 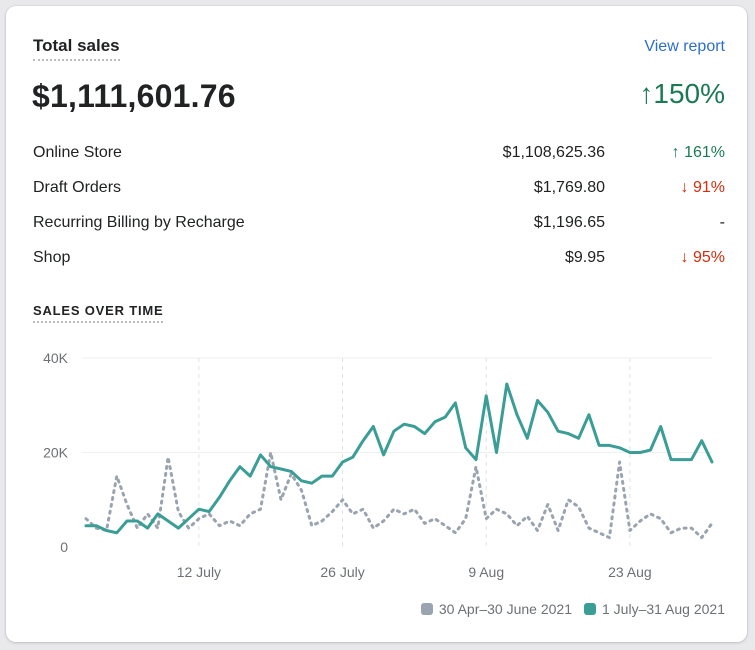 I want to click on legend-item-current: 1 July–31 Aug 2021, so click(x=654, y=609).